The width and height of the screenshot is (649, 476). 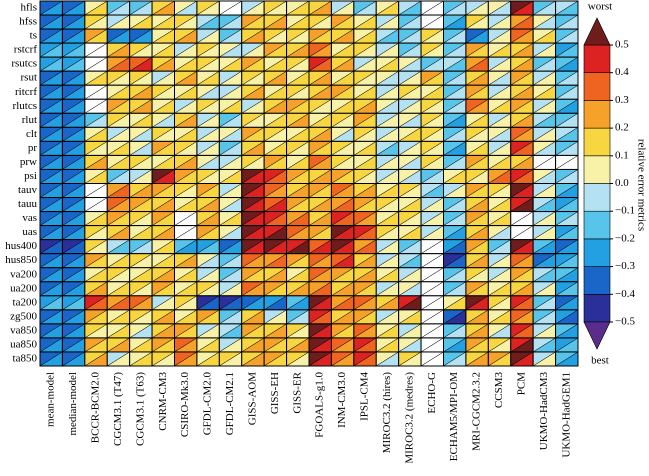 I want to click on row-label: ua850, so click(x=23, y=344).